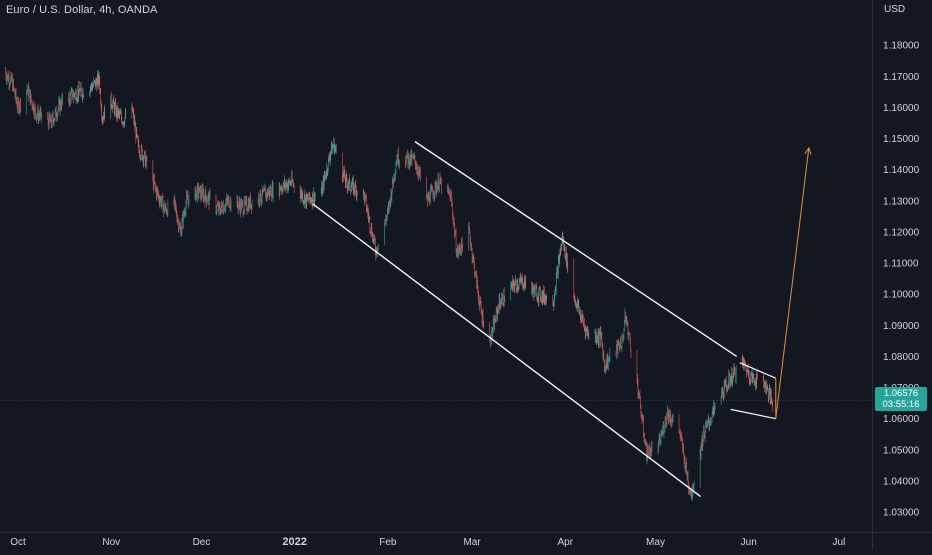 The image size is (932, 555). I want to click on y-tick-label: 1.16000, so click(901, 108).